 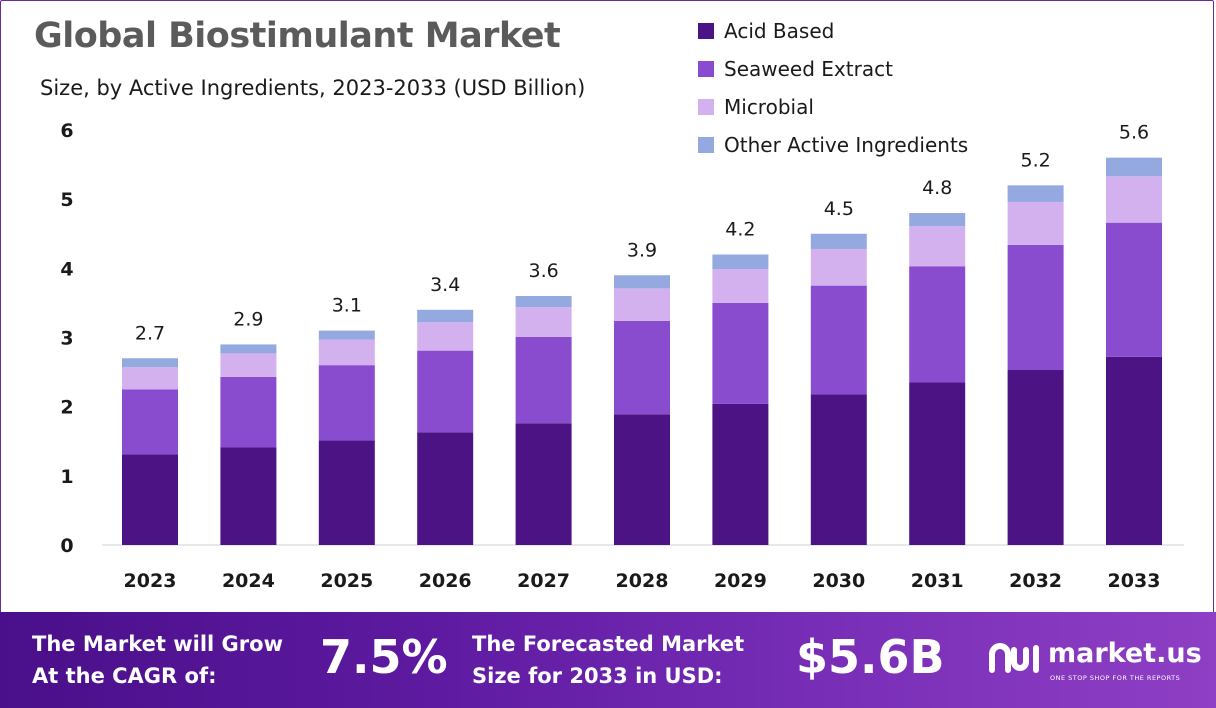 What do you see at coordinates (1035, 160) in the screenshot?
I see `bar-total-label: 5.2` at bounding box center [1035, 160].